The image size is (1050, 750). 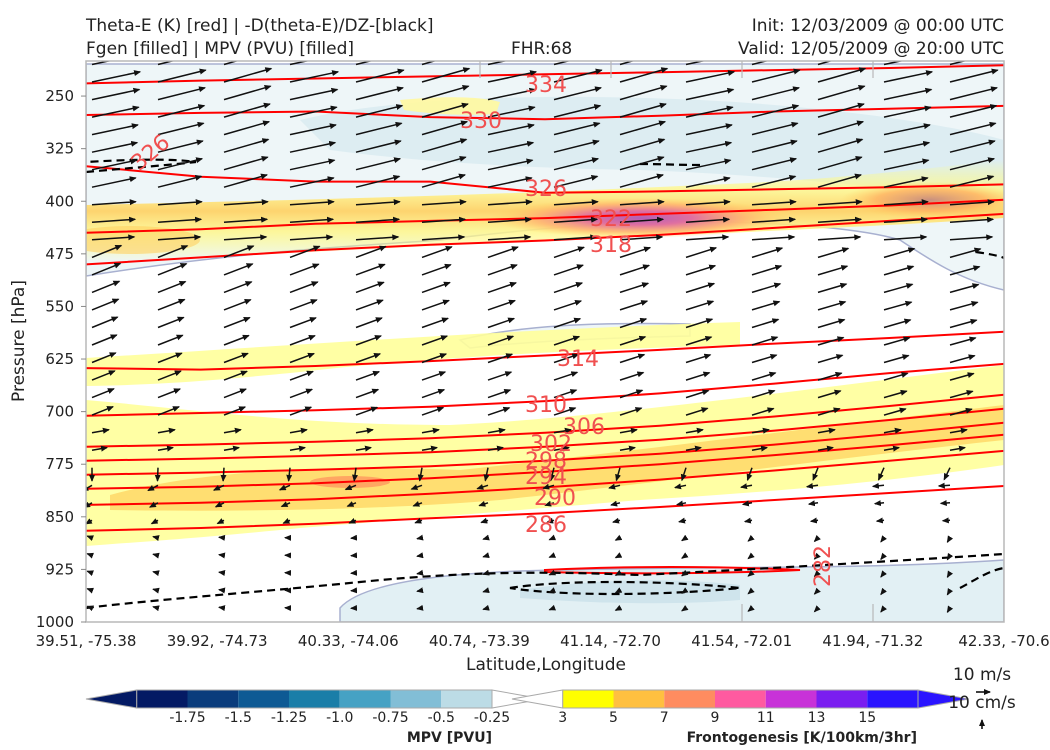 I want to click on y-axis-ticks: 250 325 400 475 550 625 700 775 850 925 1000, so click(x=61, y=359).